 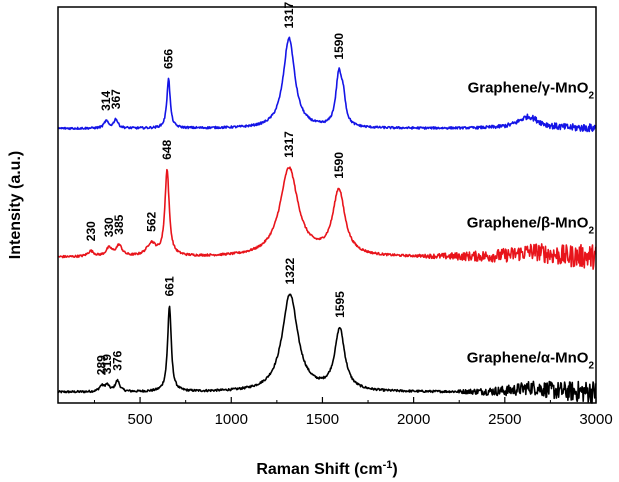 What do you see at coordinates (15, 205) in the screenshot?
I see `y-axis-title: Intensity (a.u.)` at bounding box center [15, 205].